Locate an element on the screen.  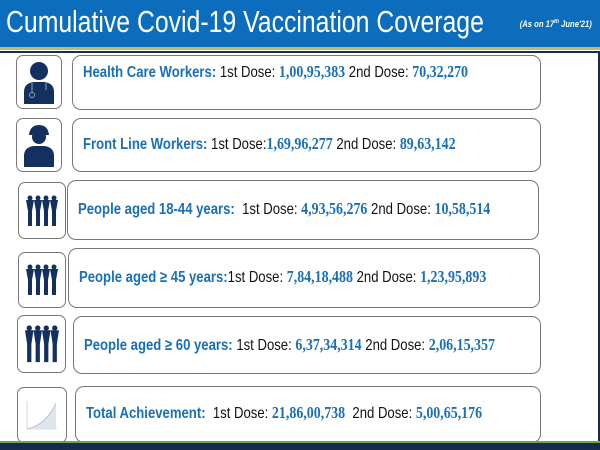
footer-bar is located at coordinates (300, 446).